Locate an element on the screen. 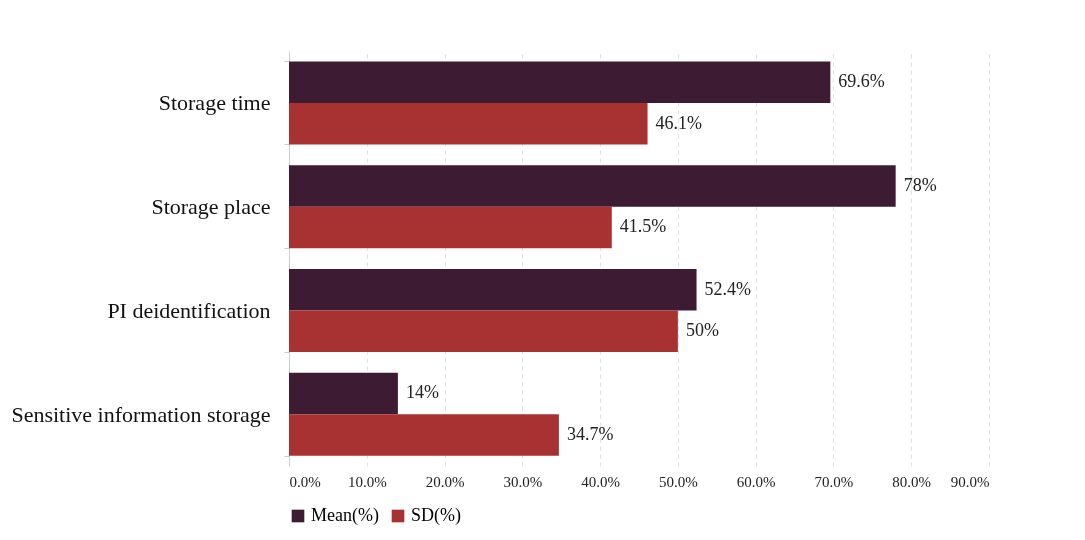  data-label: 50% is located at coordinates (702, 330).